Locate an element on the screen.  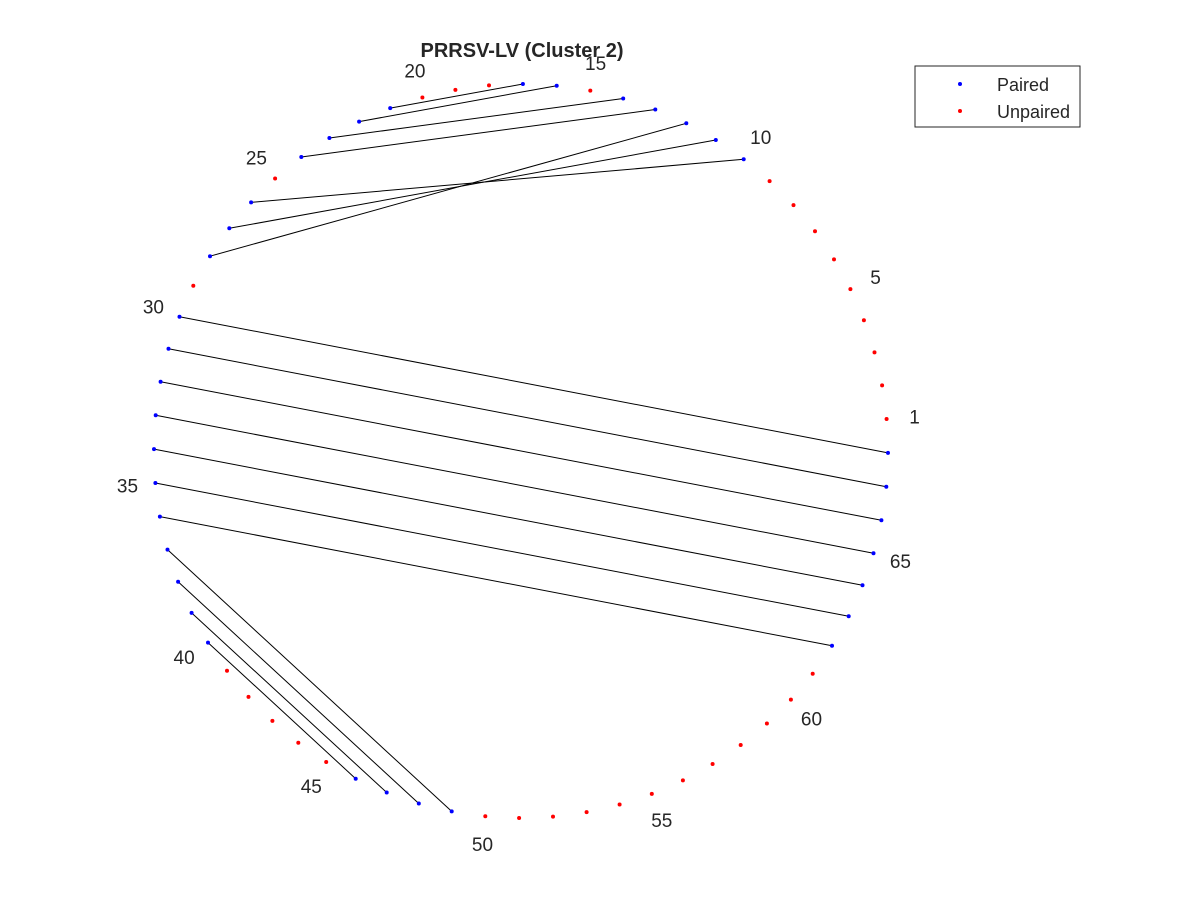
legend: Paired Unpaired is located at coordinates (997, 96).